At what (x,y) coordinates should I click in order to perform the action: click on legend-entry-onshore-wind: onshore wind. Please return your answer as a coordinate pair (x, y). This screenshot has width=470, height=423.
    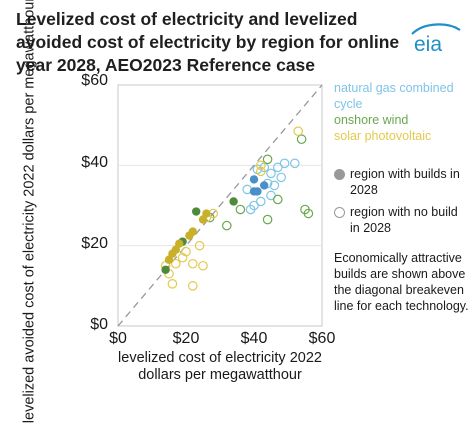
    Looking at the image, I should click on (371, 120).